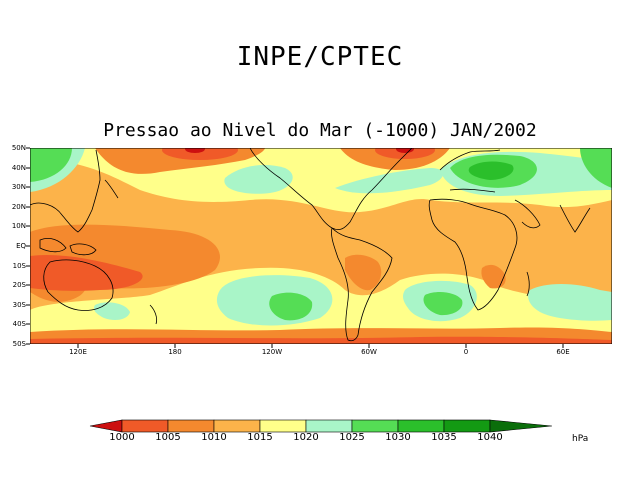 This screenshot has width=640, height=494. I want to click on field-1025-1030-west, so click(51, 165).